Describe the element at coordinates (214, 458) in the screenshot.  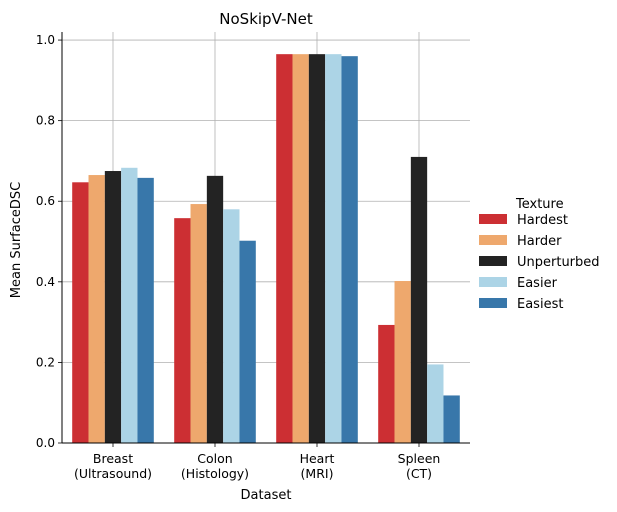
I see `x-tick-label: Colon` at that location.